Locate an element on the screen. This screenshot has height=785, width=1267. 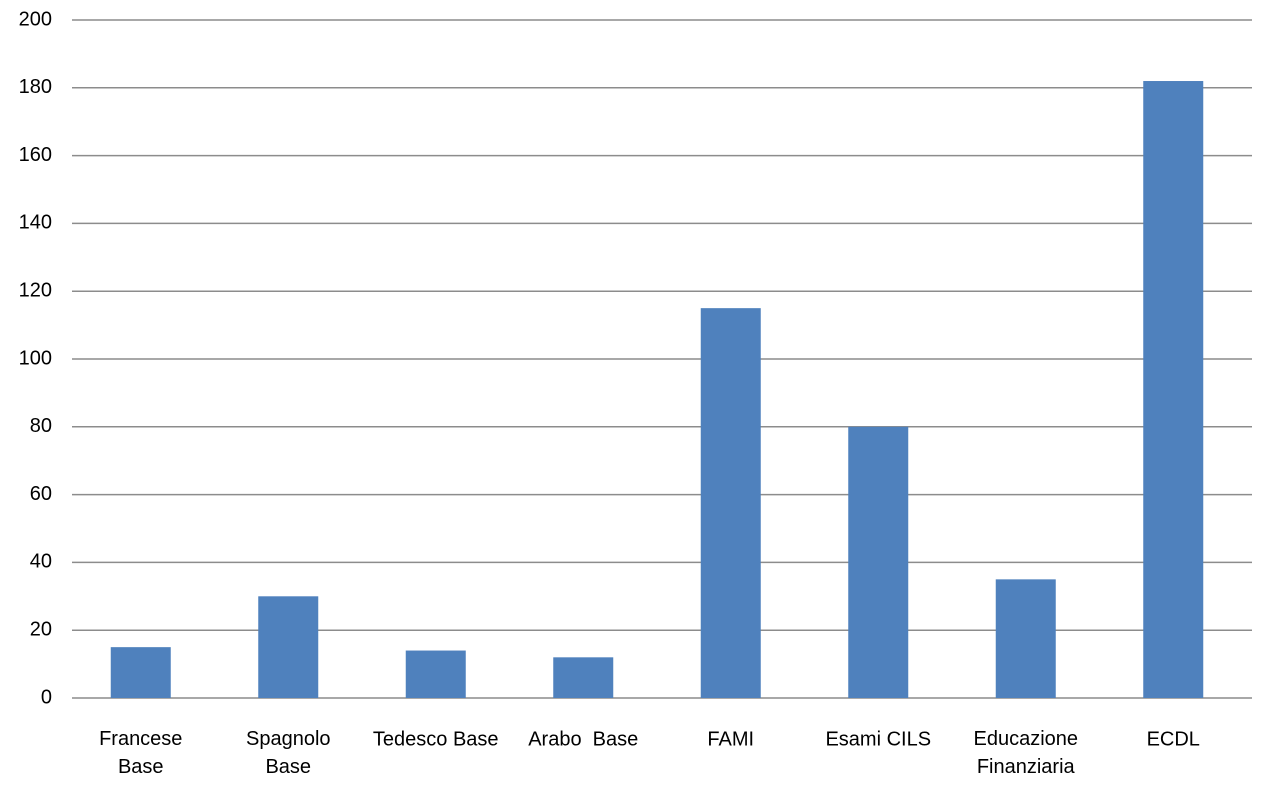
y-tick-label: 80 is located at coordinates (41, 426).